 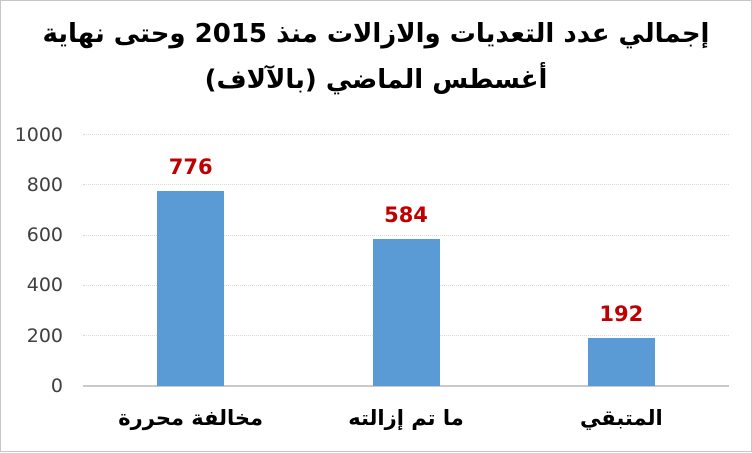 I want to click on y-axis-tick-label: 800, so click(x=44, y=184).